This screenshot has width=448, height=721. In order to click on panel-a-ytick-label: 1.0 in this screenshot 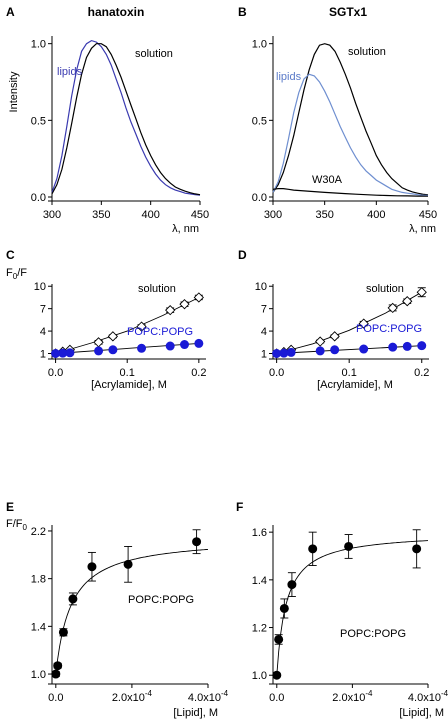, I will do `click(38, 45)`.